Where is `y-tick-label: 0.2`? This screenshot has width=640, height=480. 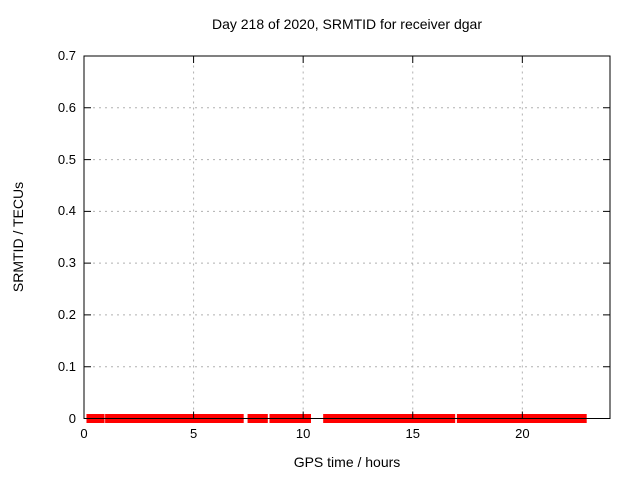 y-tick-label: 0.2 is located at coordinates (66, 314).